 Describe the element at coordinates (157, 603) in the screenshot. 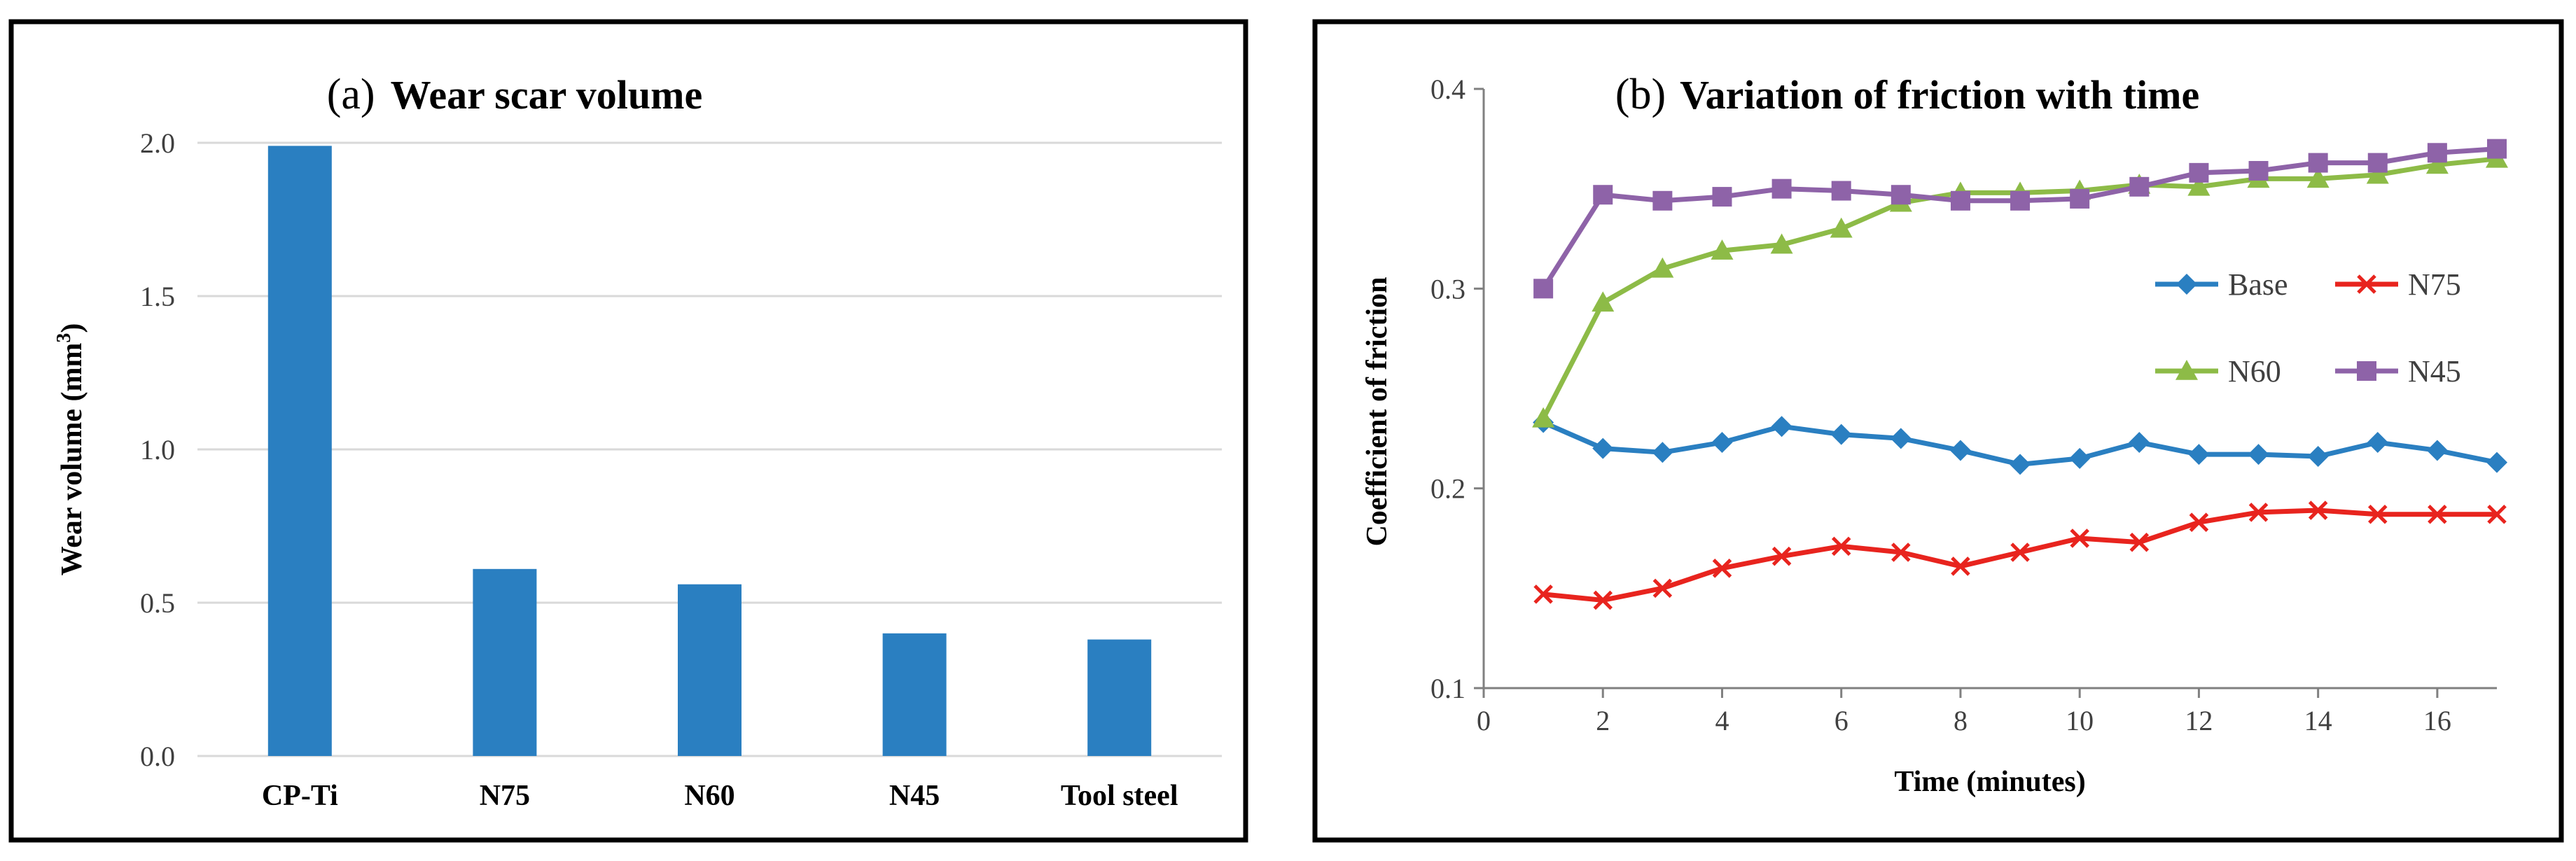

I see `y-tick-label: 0.5` at that location.